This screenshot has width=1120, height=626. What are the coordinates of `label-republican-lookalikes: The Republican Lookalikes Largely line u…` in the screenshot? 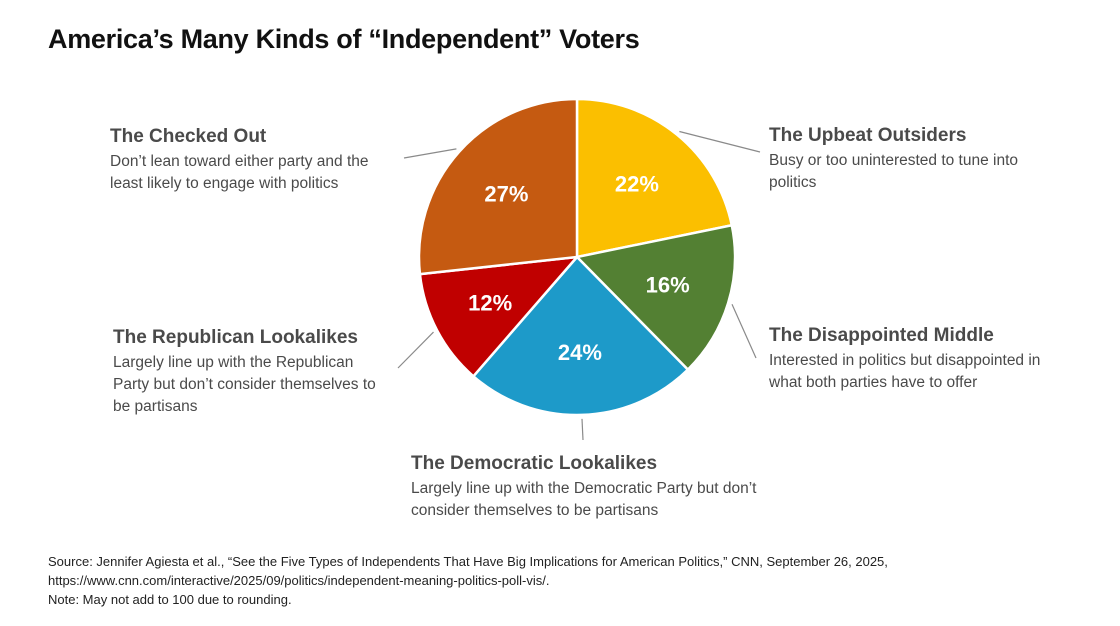 It's located at (253, 372).